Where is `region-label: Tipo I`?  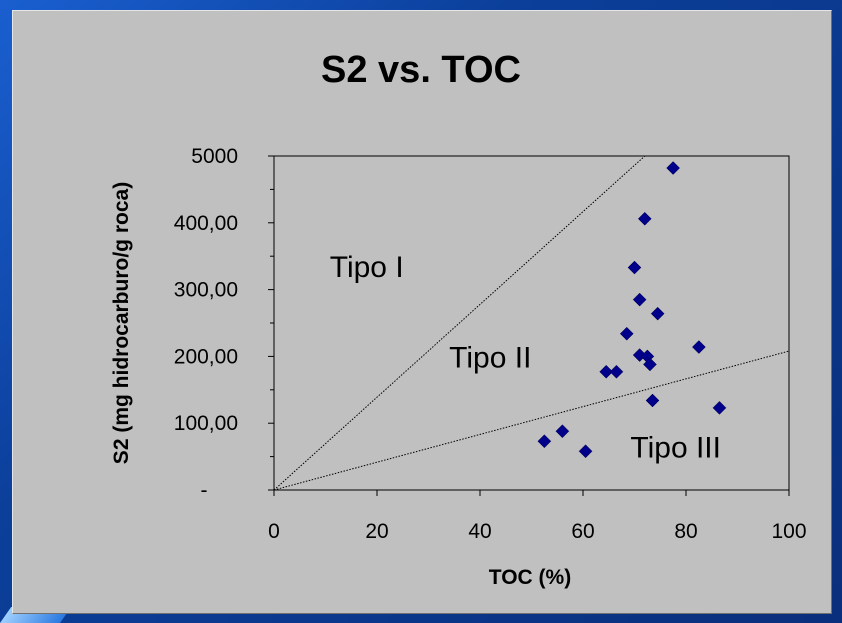 region-label: Tipo I is located at coordinates (367, 267).